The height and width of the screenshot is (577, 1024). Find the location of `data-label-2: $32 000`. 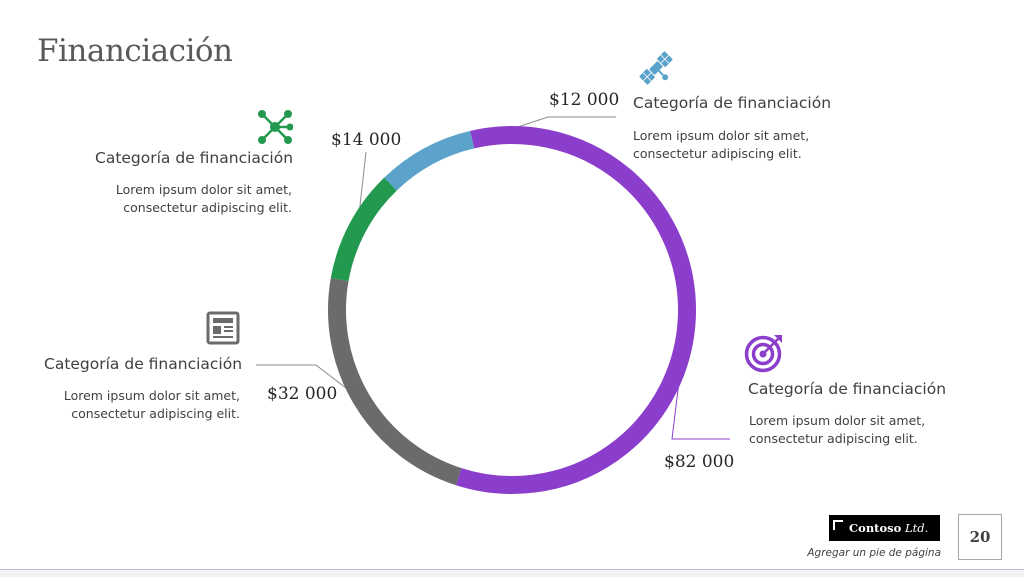

data-label-2: $32 000 is located at coordinates (302, 394).